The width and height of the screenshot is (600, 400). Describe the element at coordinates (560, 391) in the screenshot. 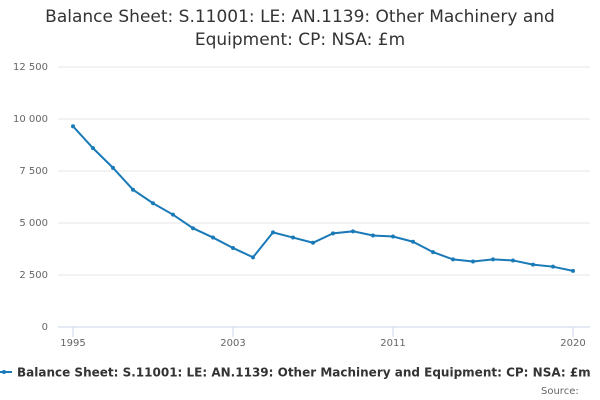

I see `source-label: Source:` at that location.